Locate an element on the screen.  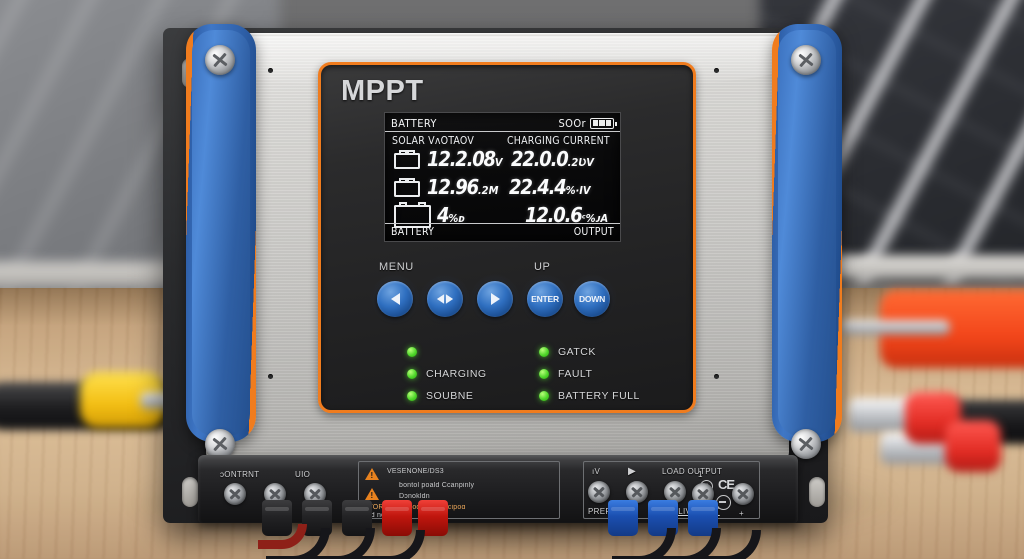
brand-label: MPPT is located at coordinates (382, 91).